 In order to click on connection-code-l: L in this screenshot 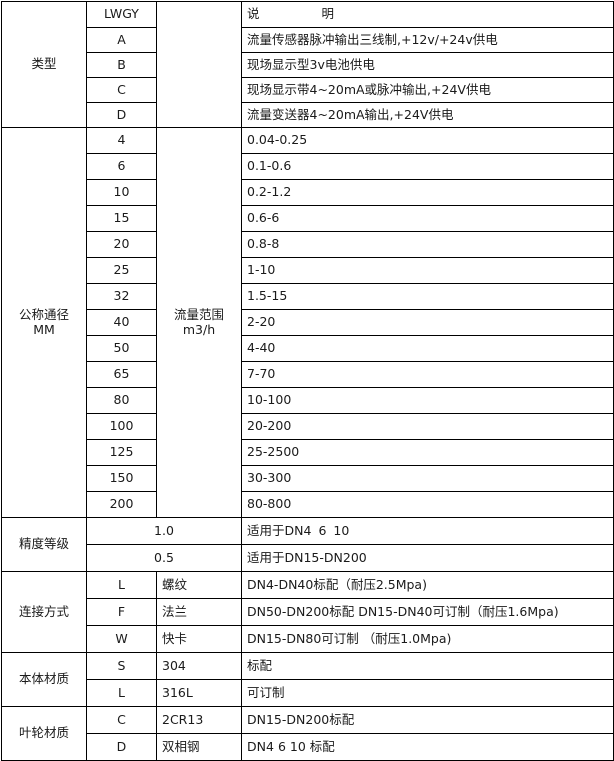, I will do `click(121, 585)`.